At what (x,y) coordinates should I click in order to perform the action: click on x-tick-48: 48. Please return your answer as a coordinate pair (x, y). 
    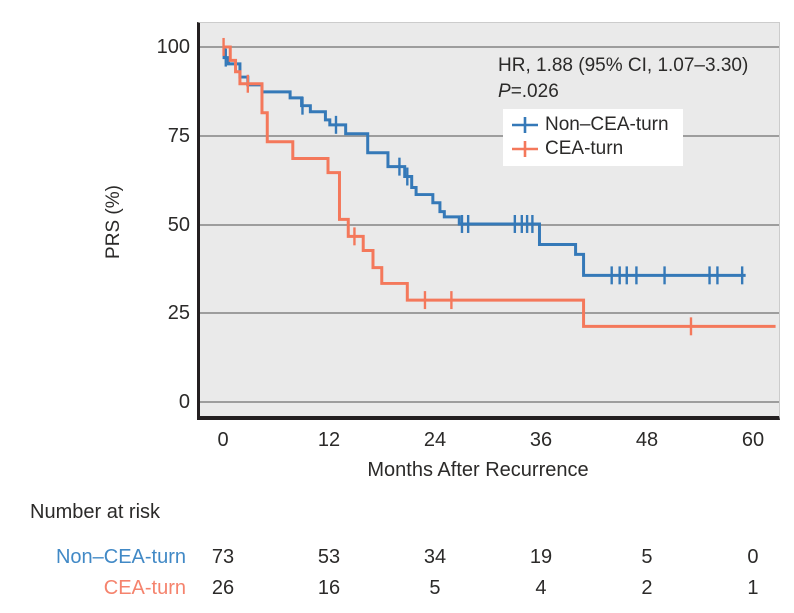
    Looking at the image, I should click on (647, 440).